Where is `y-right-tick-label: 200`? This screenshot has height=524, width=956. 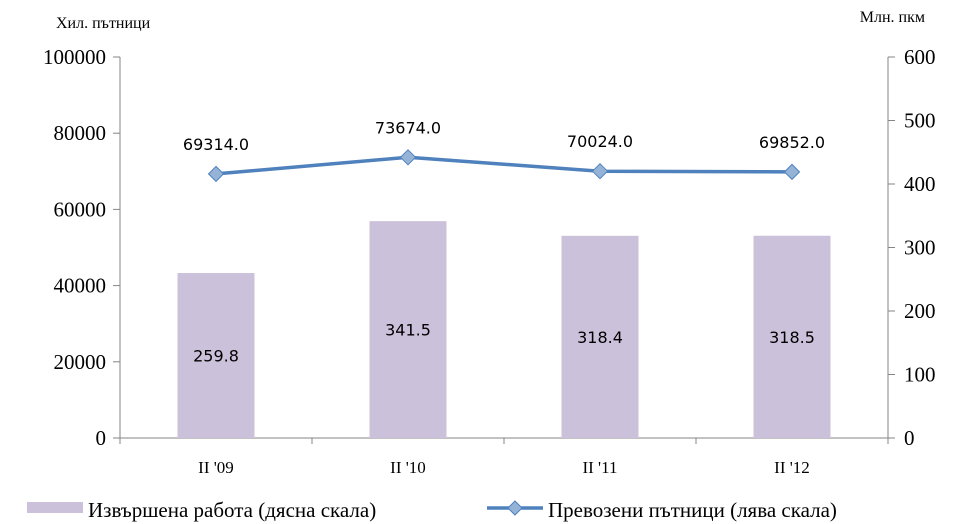
y-right-tick-label: 200 is located at coordinates (920, 311).